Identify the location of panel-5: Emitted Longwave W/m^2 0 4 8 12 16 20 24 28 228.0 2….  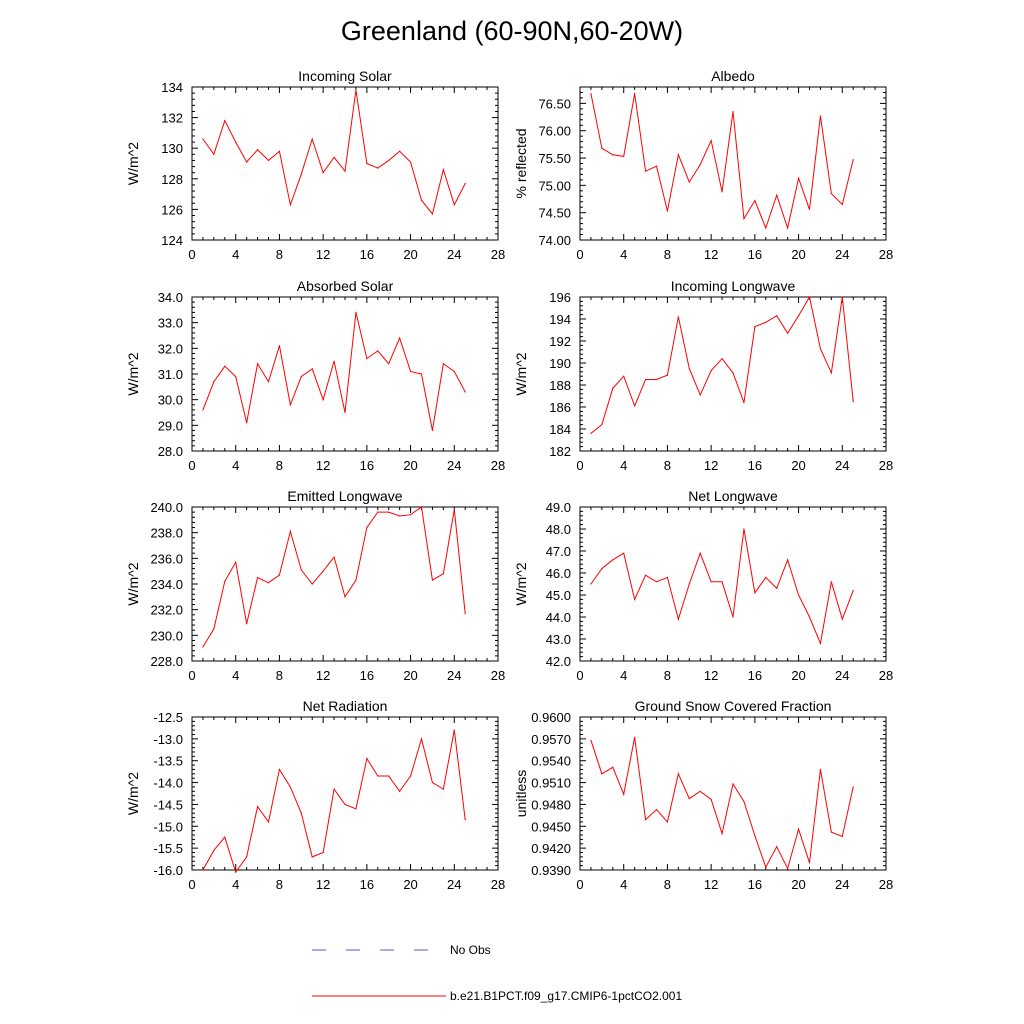
(315, 585).